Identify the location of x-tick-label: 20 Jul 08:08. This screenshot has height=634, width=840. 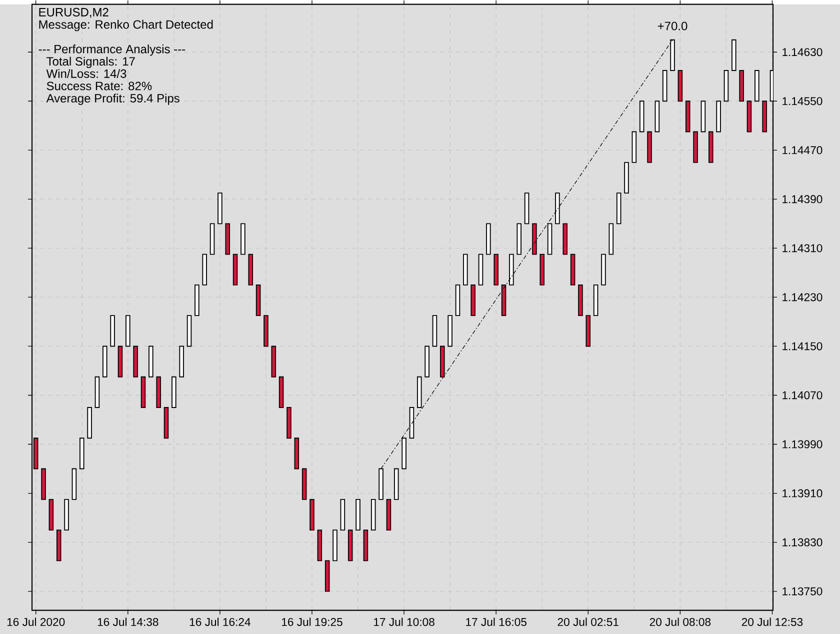
(680, 622).